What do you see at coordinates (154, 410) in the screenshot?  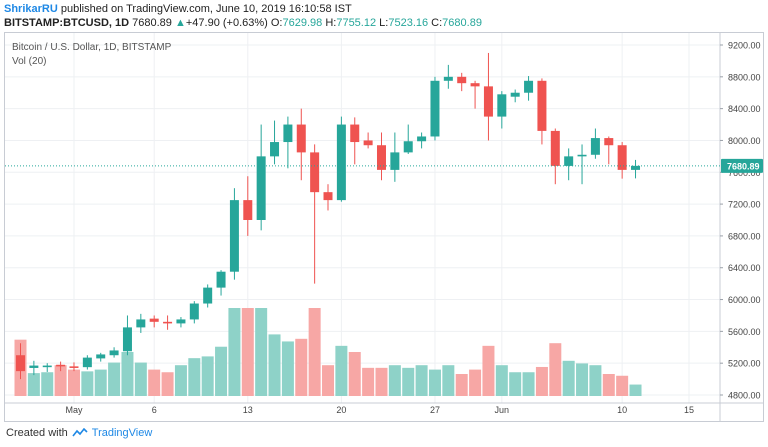 I see `x-tick-label: 6` at bounding box center [154, 410].